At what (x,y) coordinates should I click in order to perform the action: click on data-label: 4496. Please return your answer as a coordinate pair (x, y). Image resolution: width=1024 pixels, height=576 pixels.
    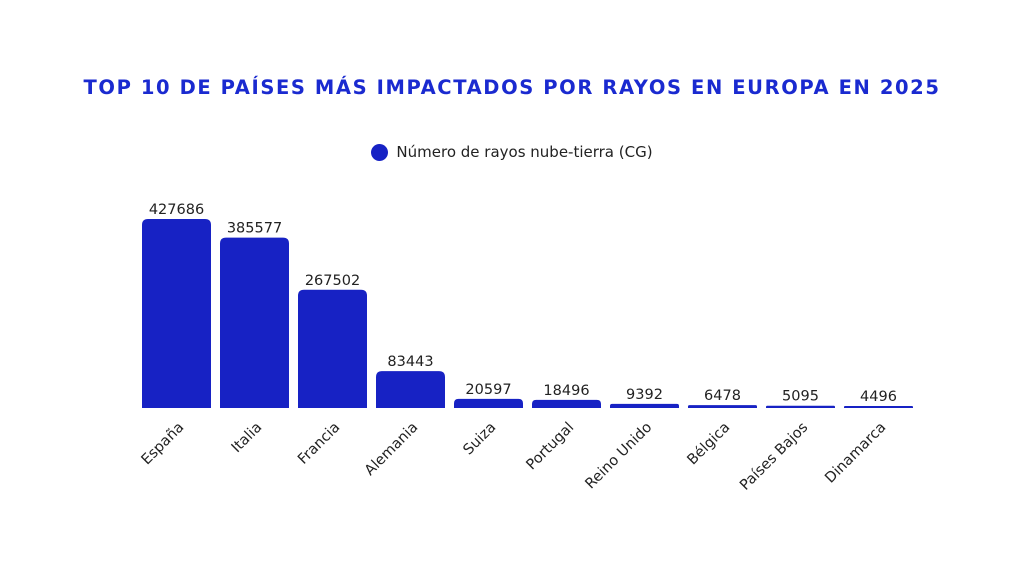
    Looking at the image, I should click on (878, 397).